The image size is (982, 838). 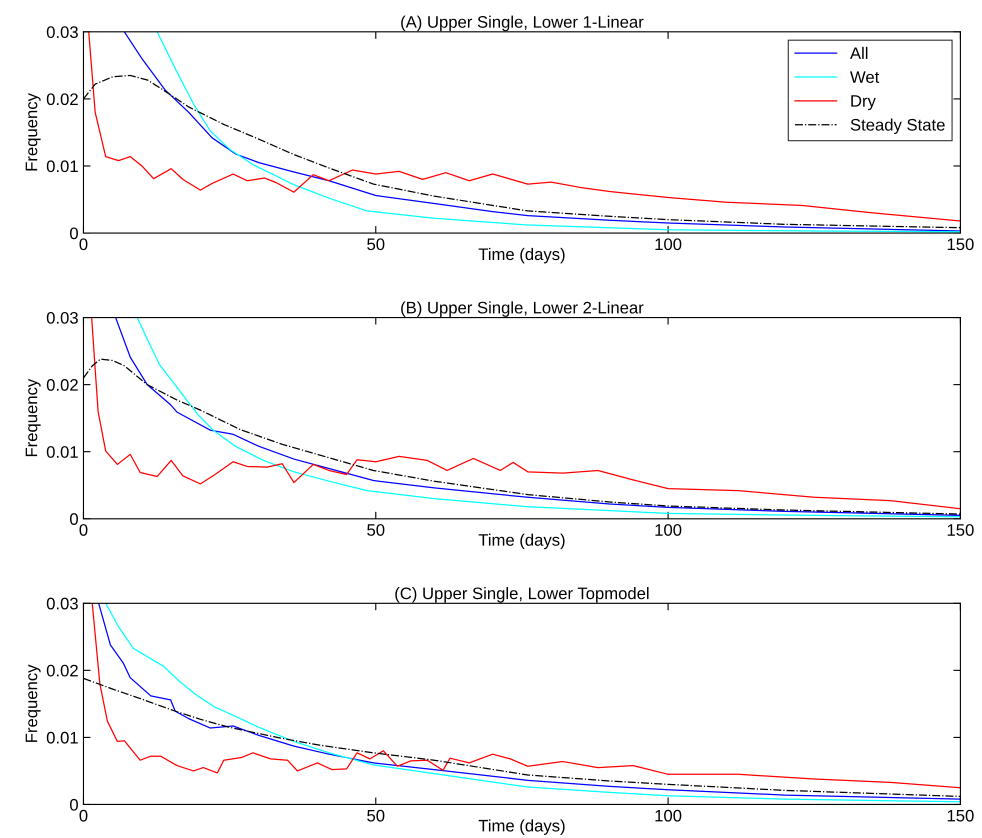 I want to click on chart-title: (A) Upper Single, Lower 1-Linear, so click(x=522, y=24).